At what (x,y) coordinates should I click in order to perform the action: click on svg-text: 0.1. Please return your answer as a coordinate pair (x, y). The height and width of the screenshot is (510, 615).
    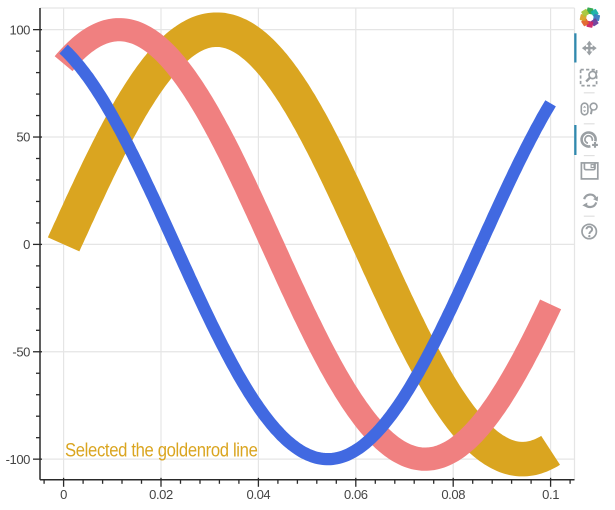
    Looking at the image, I should click on (550, 494).